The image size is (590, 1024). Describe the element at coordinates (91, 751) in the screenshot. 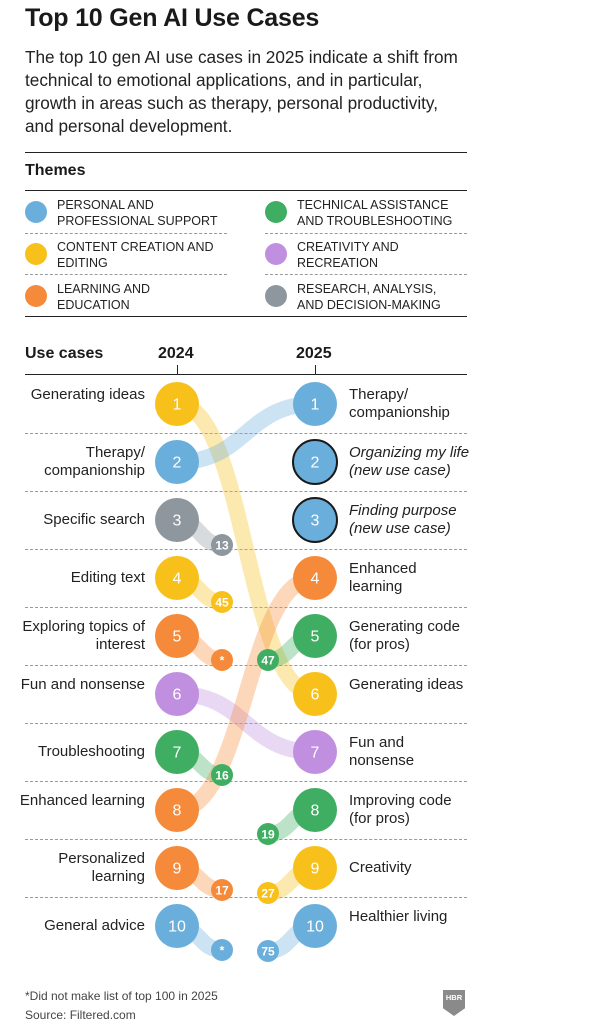

I see `use-case-2024-label: Troubleshooting` at that location.